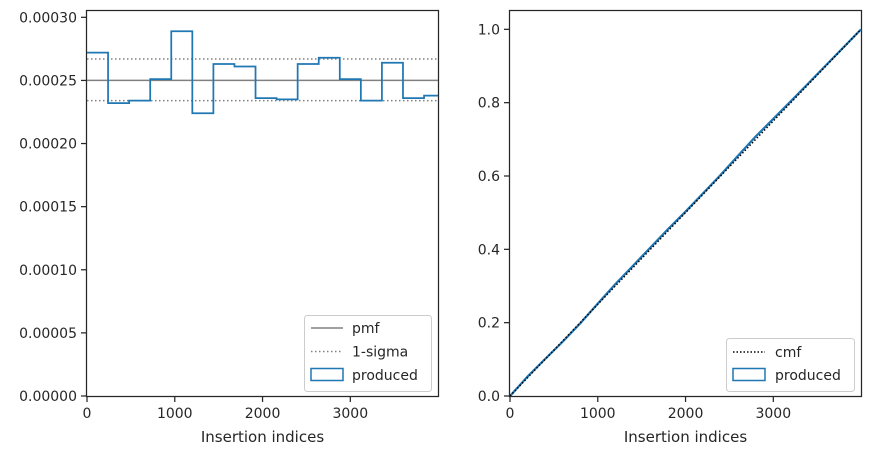 The height and width of the screenshot is (455, 871). Describe the element at coordinates (489, 177) in the screenshot. I see `right-y-tick-label: 0.6` at that location.